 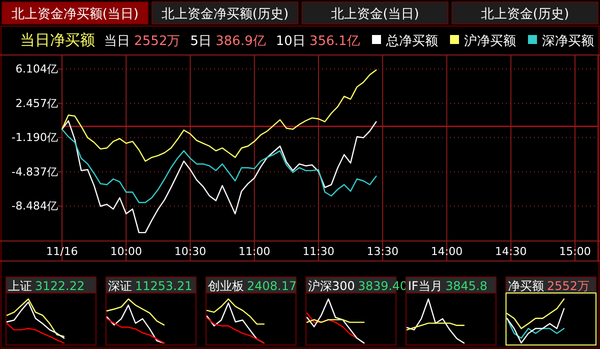 I want to click on chart-title: IF当月, so click(x=425, y=286).